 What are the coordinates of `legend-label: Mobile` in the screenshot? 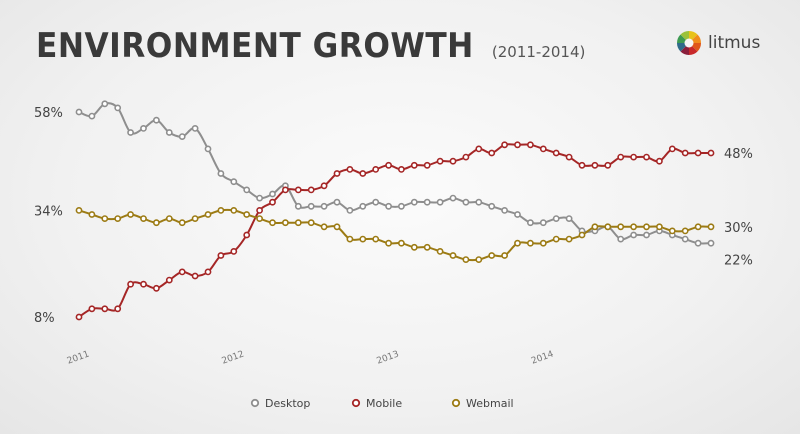 It's located at (384, 403).